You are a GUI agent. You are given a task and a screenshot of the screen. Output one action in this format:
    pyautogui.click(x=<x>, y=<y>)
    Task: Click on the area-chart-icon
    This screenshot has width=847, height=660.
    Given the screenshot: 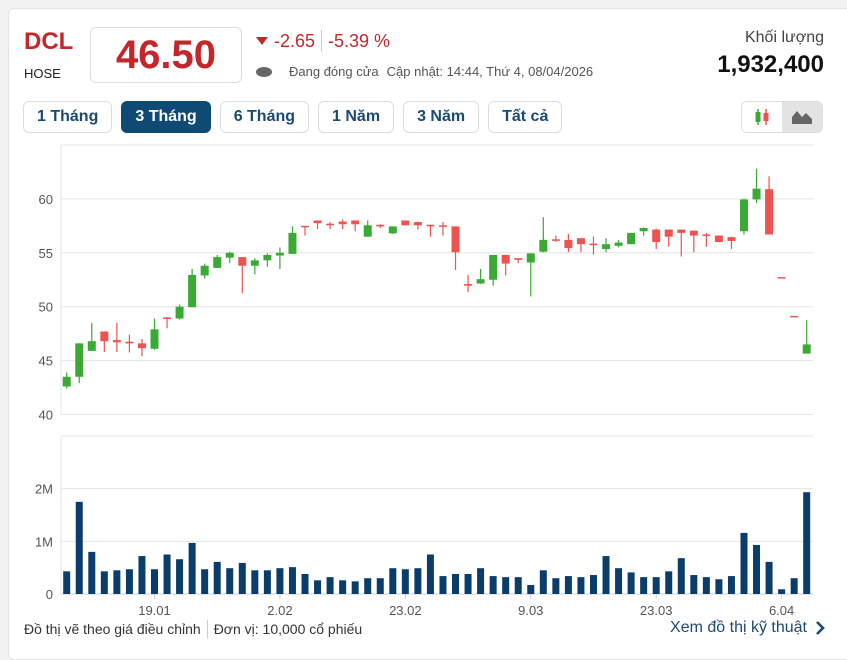 What is the action you would take?
    pyautogui.click(x=802, y=117)
    